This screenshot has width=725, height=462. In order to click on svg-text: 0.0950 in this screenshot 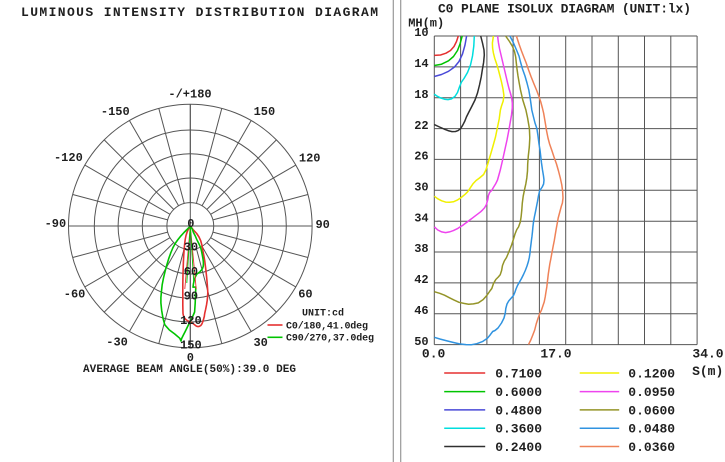, I will do `click(651, 392)`.